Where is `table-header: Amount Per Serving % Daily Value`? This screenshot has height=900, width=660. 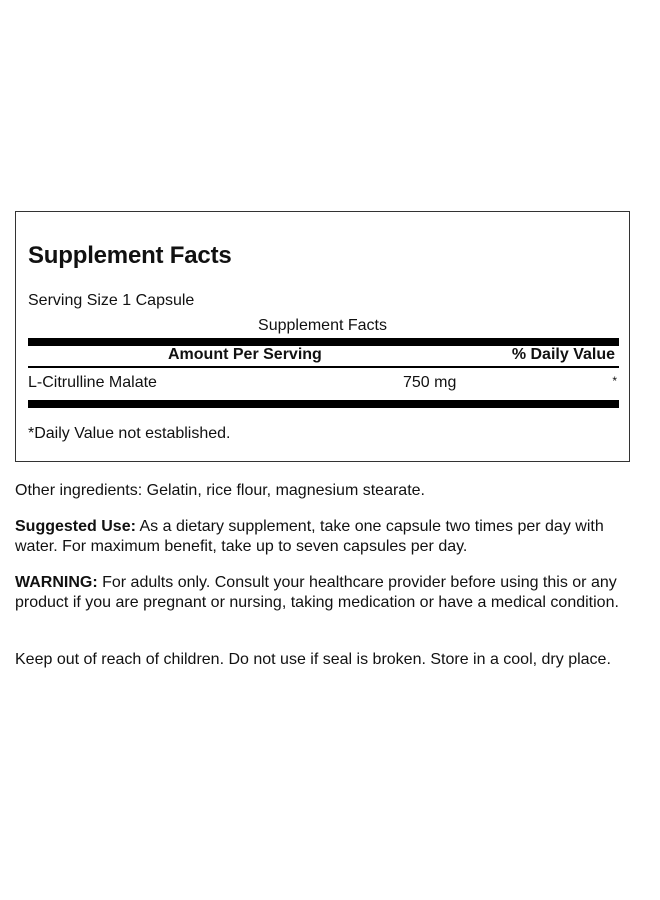 table-header: Amount Per Serving % Daily Value is located at coordinates (321, 356).